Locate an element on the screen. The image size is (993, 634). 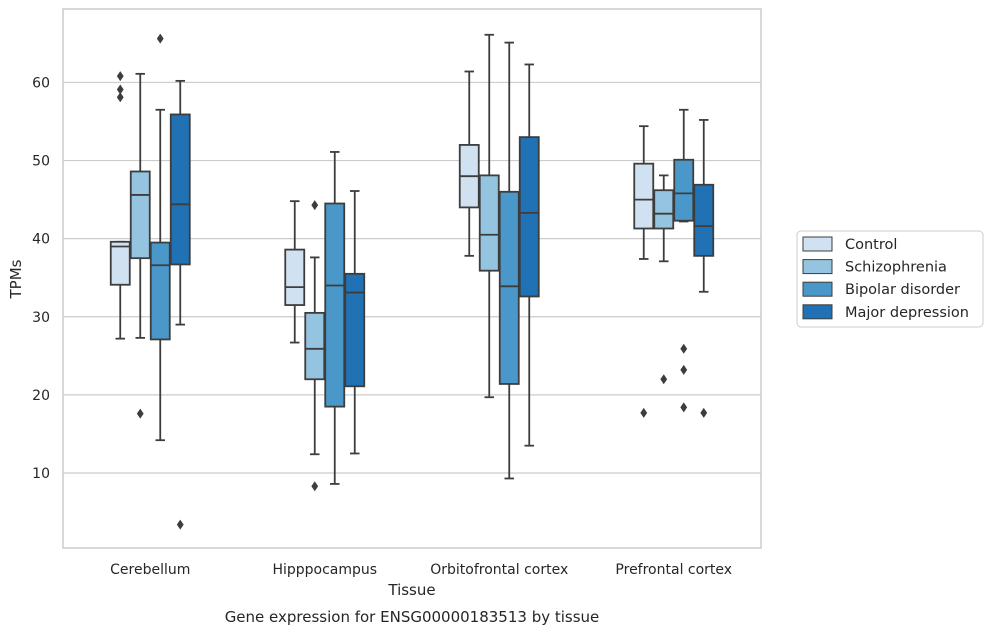
x-tick-label: Orbitofrontal cortex is located at coordinates (499, 570).